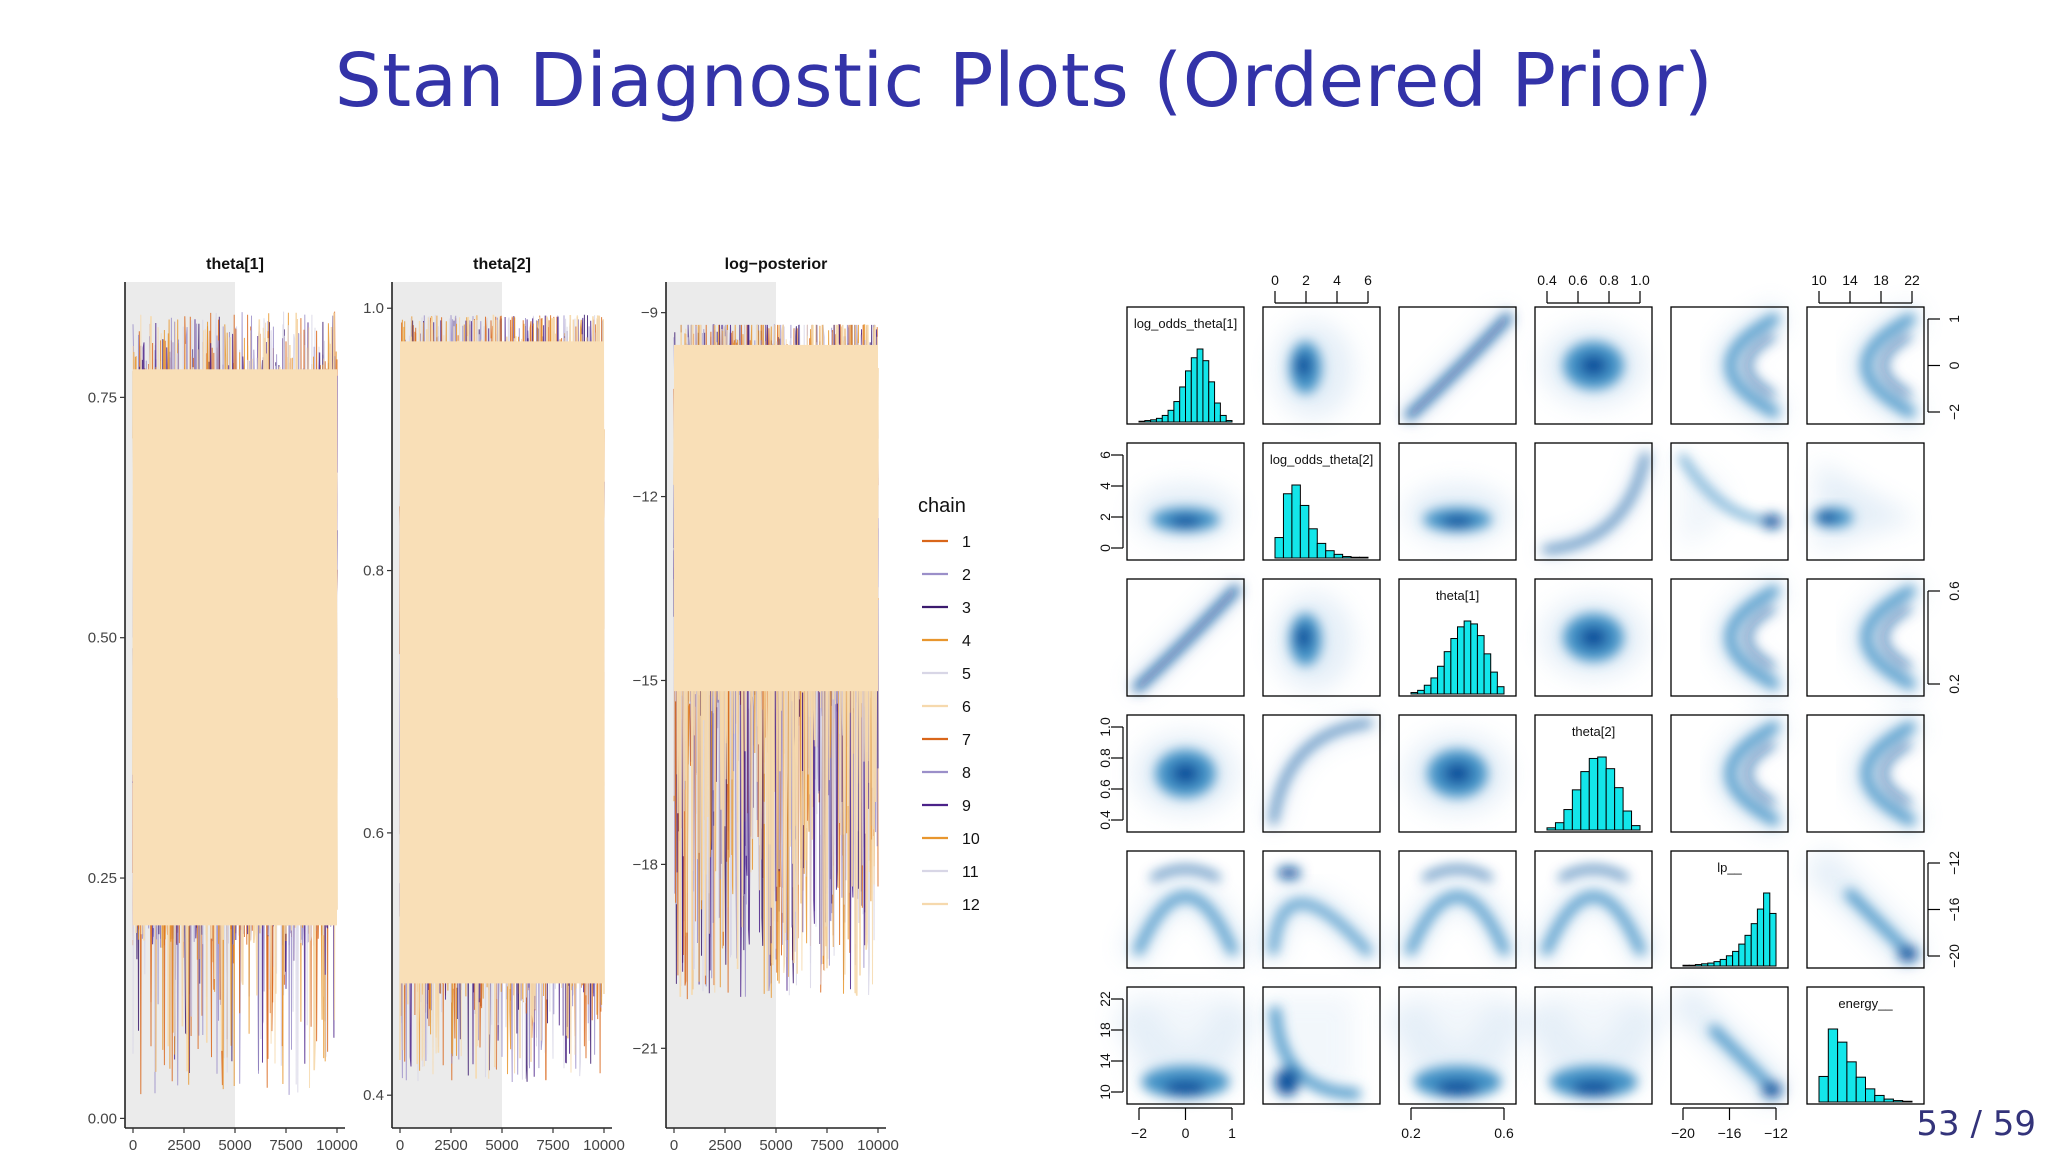  I want to click on y-tick-label: 0.8, so click(373, 571).